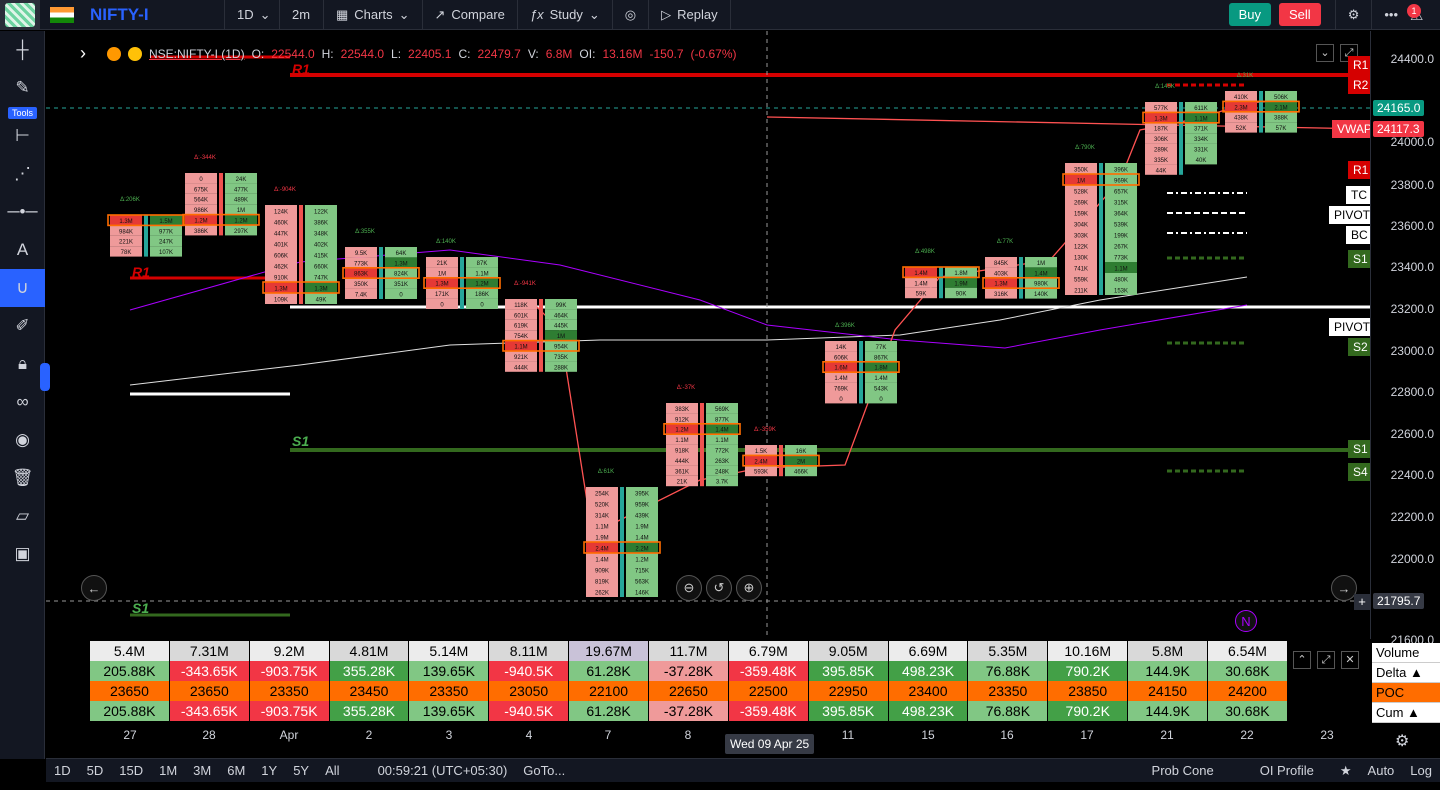 The image size is (1440, 790). Describe the element at coordinates (1349, 53) in the screenshot. I see `expand-icon: ⤢` at that location.